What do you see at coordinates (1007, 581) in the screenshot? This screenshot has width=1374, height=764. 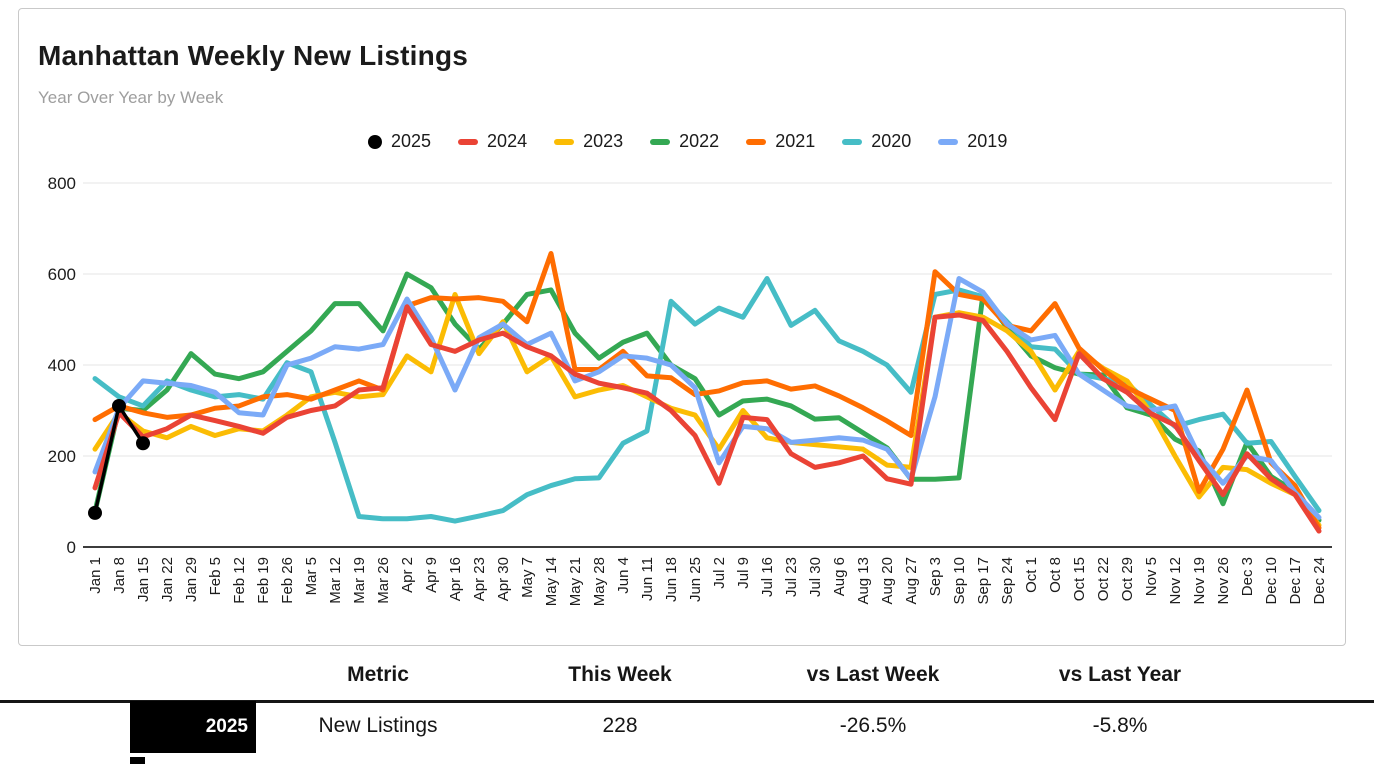 I see `x-axis-label-sep-24: Sep 24` at bounding box center [1007, 581].